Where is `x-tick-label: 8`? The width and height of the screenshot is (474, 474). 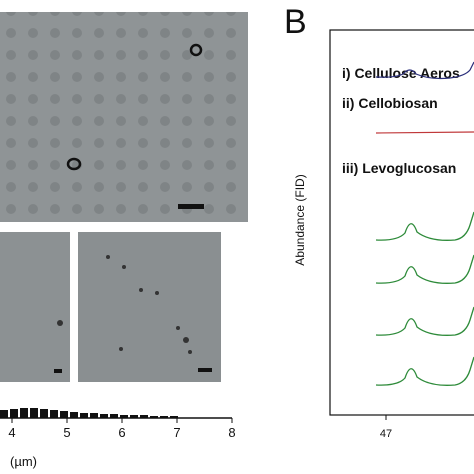
x-tick-label: 8 is located at coordinates (231, 432).